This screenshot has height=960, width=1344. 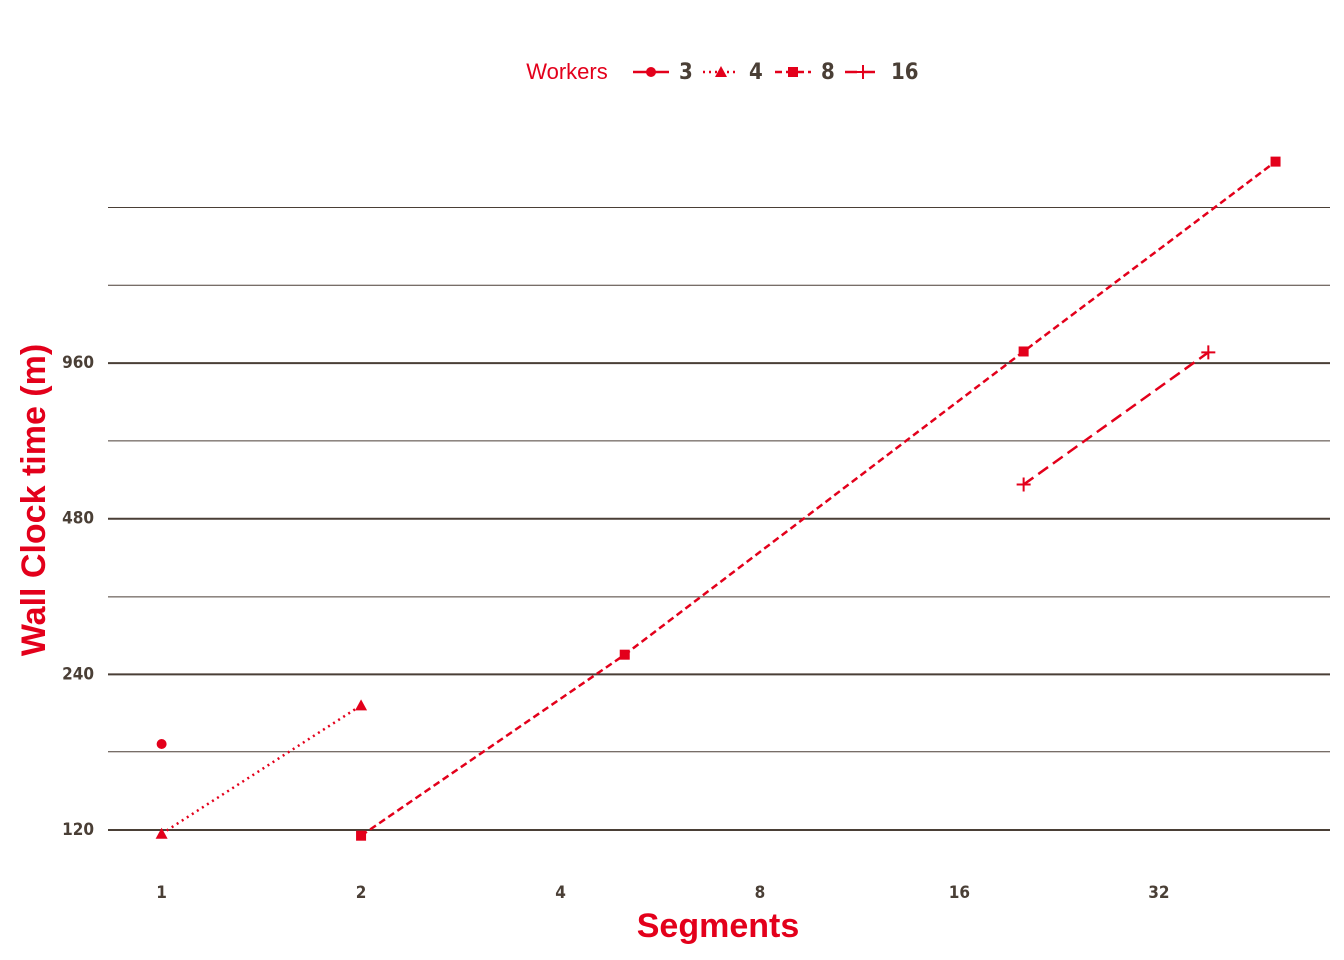 What do you see at coordinates (361, 893) in the screenshot?
I see `x-tick-label: 2` at bounding box center [361, 893].